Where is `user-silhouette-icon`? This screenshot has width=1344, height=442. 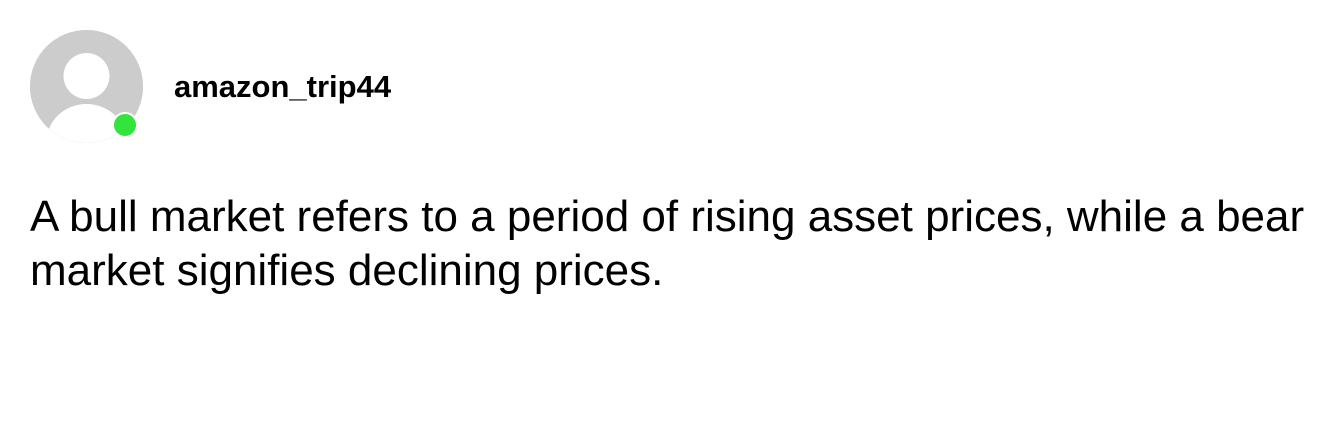 user-silhouette-icon is located at coordinates (86, 86).